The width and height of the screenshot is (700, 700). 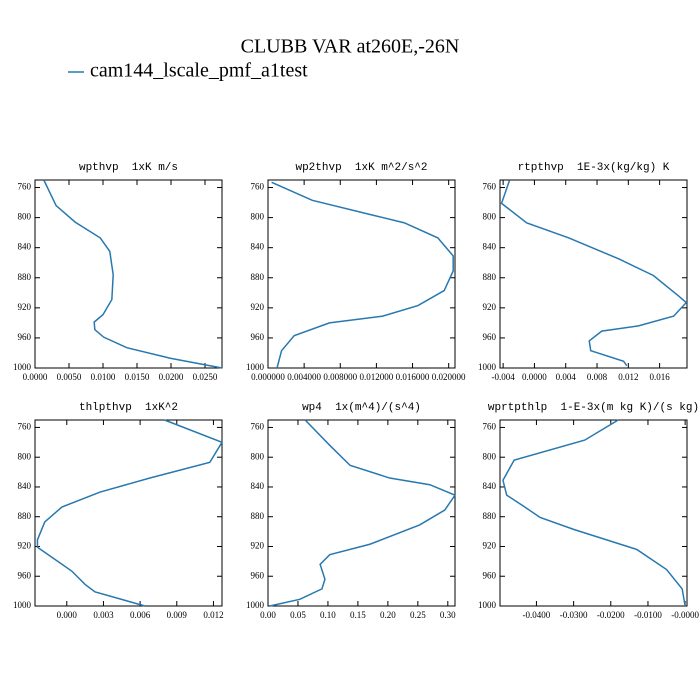 I want to click on x-tick-label: 0.000, so click(x=67, y=615).